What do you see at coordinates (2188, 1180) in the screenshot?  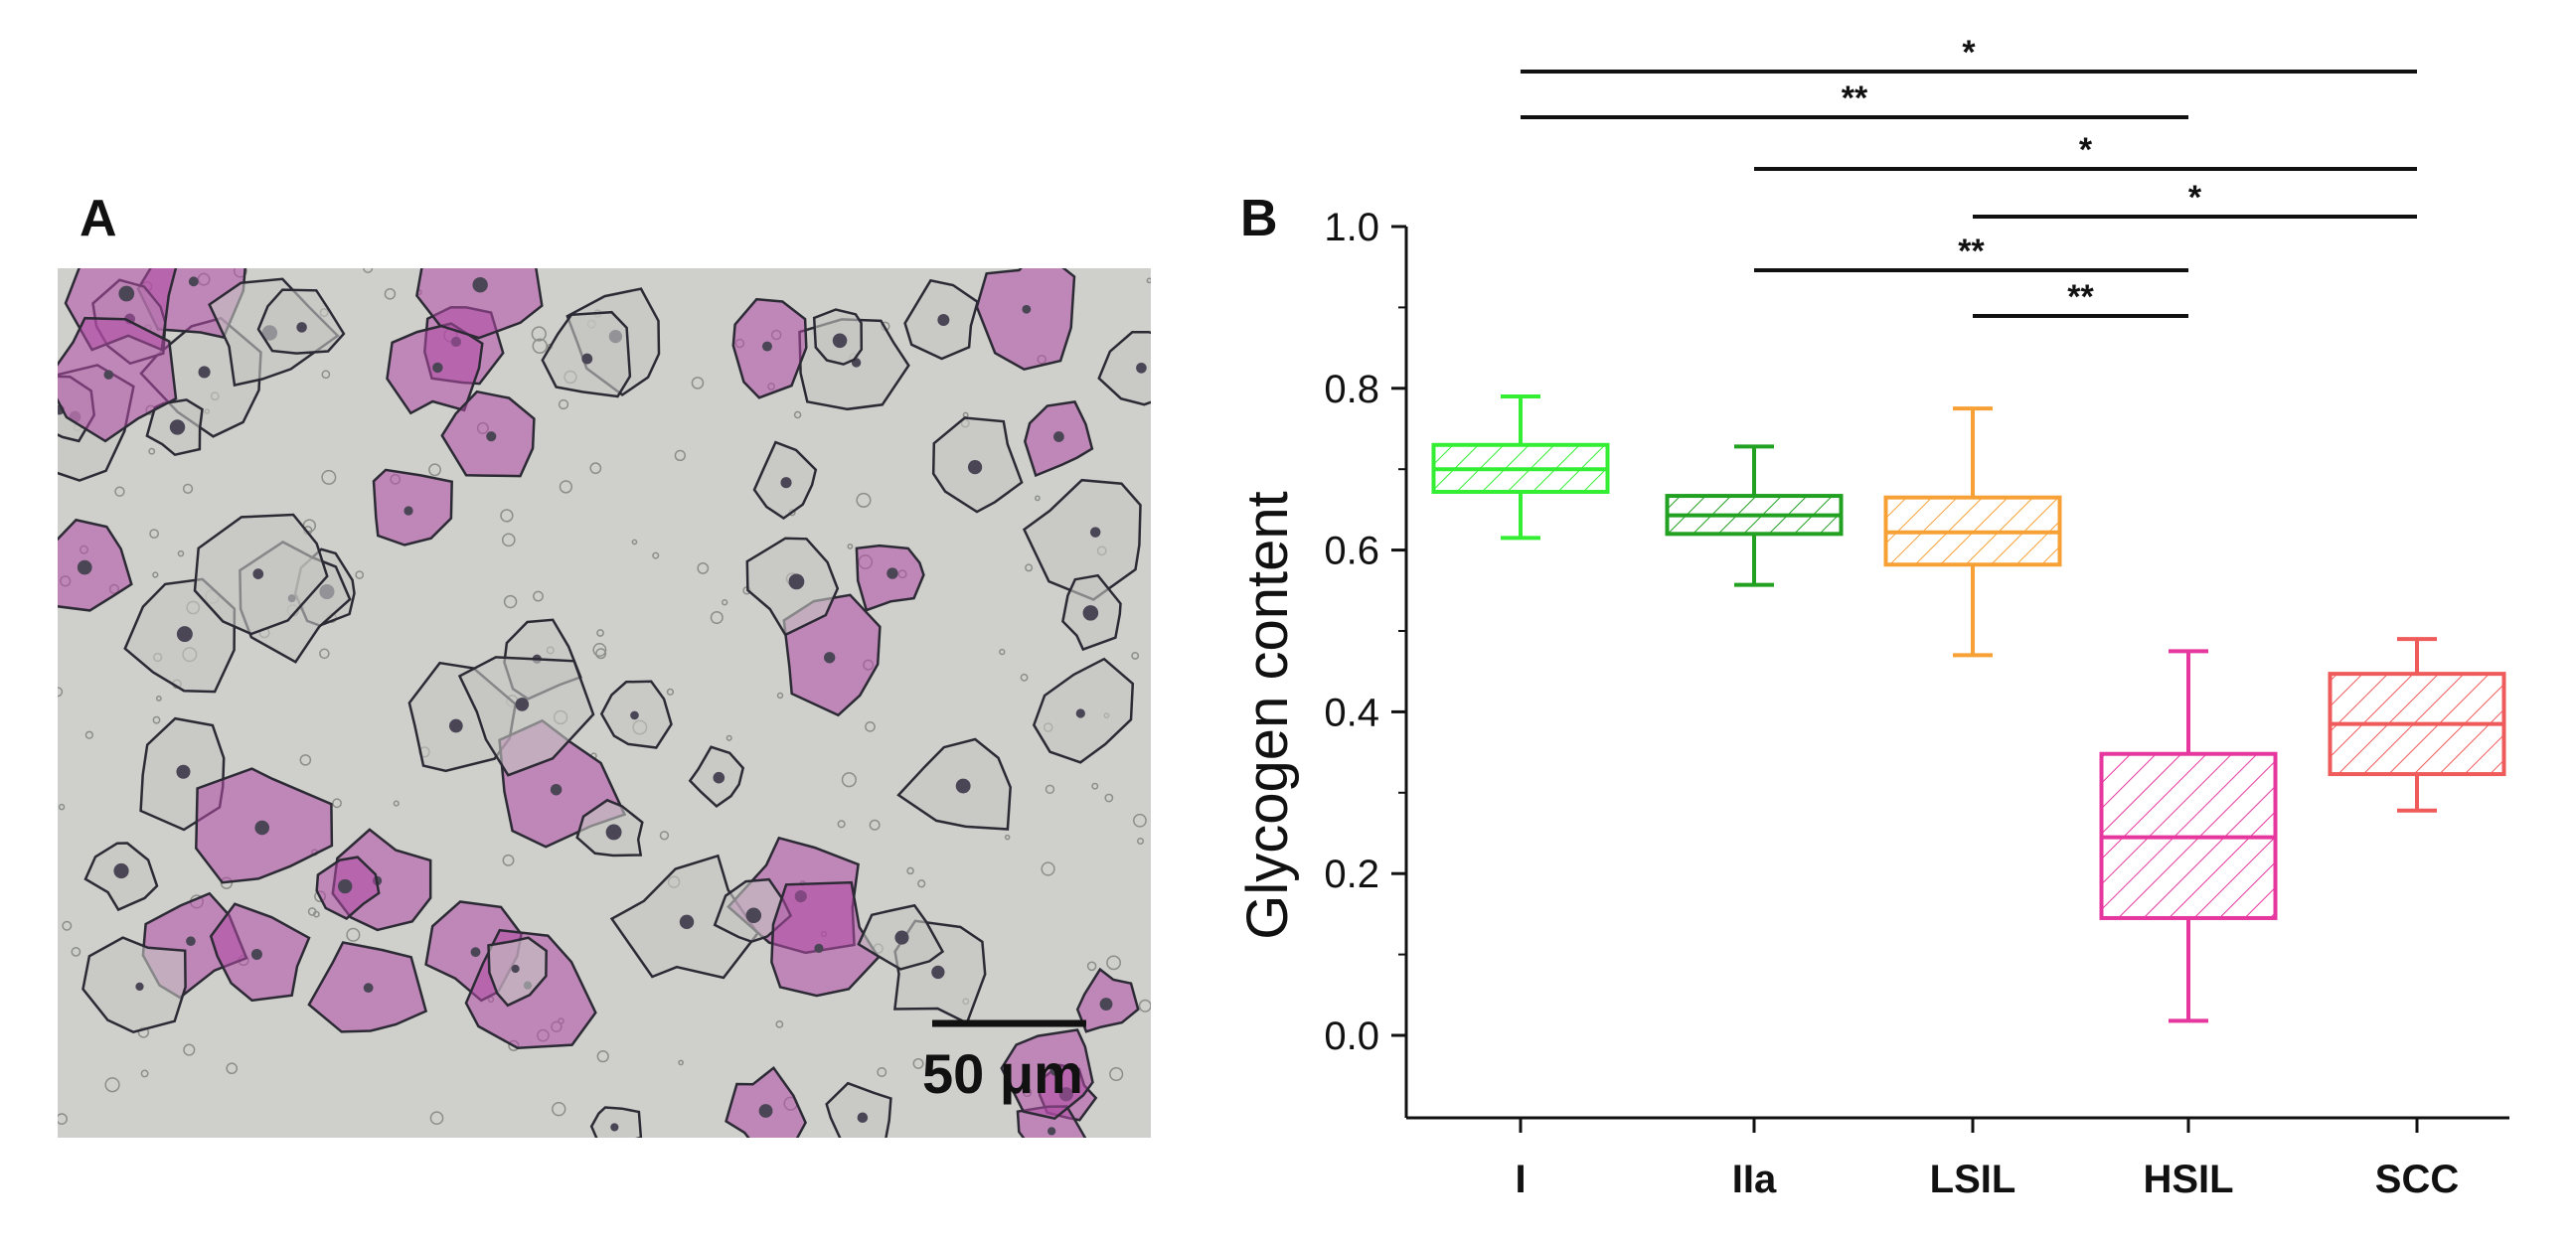 I see `x-tick-label: HSIL` at bounding box center [2188, 1180].